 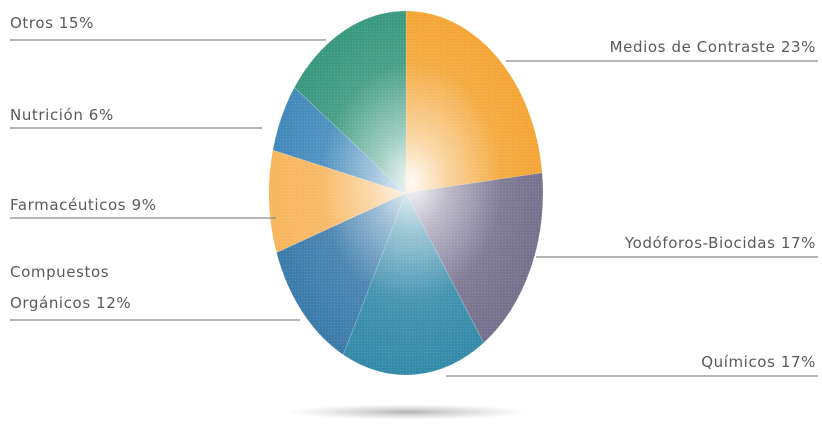 I want to click on label-compuestos-line1: Compuestos, so click(x=59, y=272).